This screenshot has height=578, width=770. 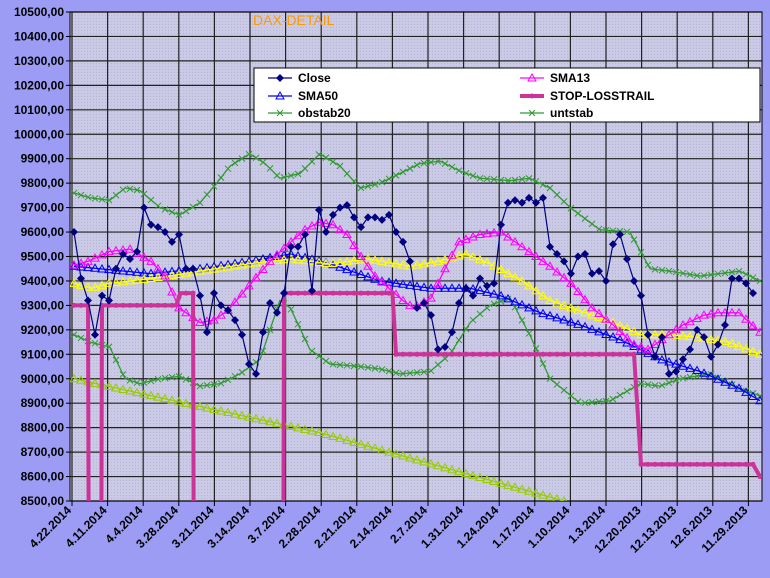 I want to click on y-tick-label: 9600,00, so click(x=43, y=232).